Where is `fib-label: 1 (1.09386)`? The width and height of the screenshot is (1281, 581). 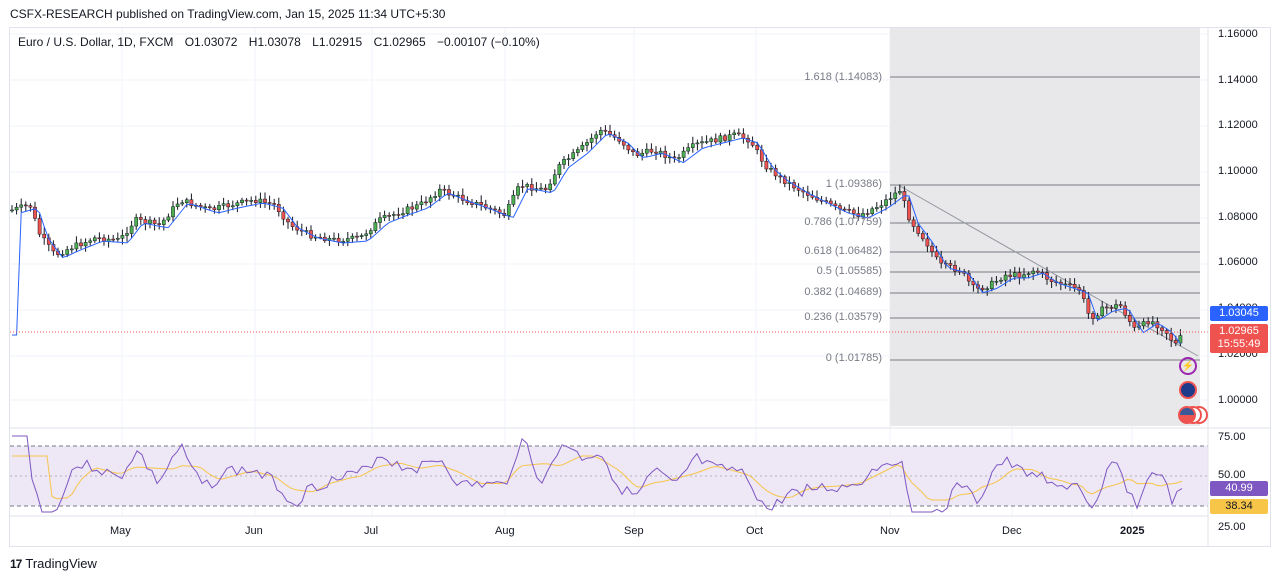
fib-label: 1 (1.09386) is located at coordinates (853, 184).